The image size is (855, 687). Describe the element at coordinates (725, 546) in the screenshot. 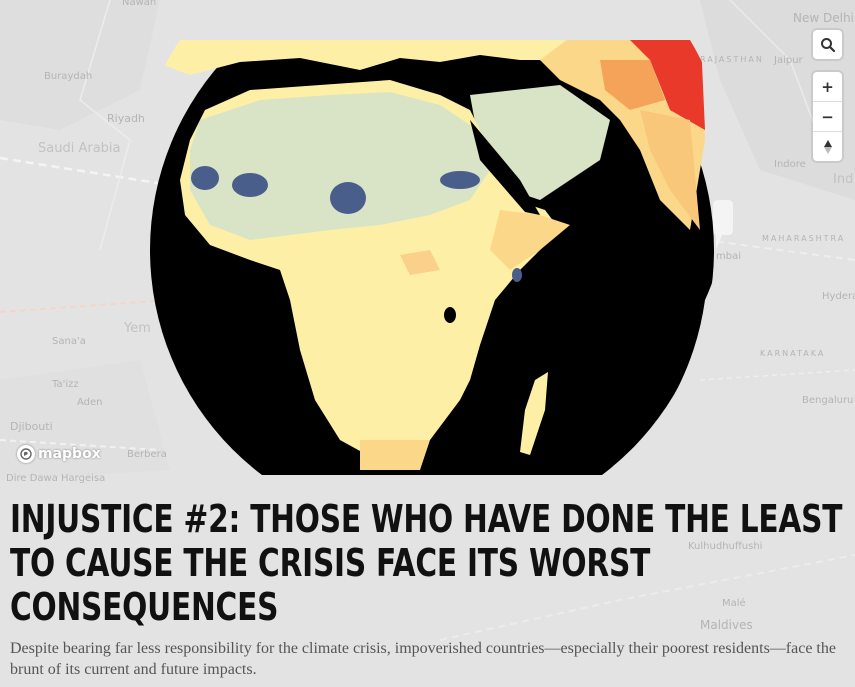

I see `place-label-kulhudhuffushi: Kulhudhuffushi` at that location.